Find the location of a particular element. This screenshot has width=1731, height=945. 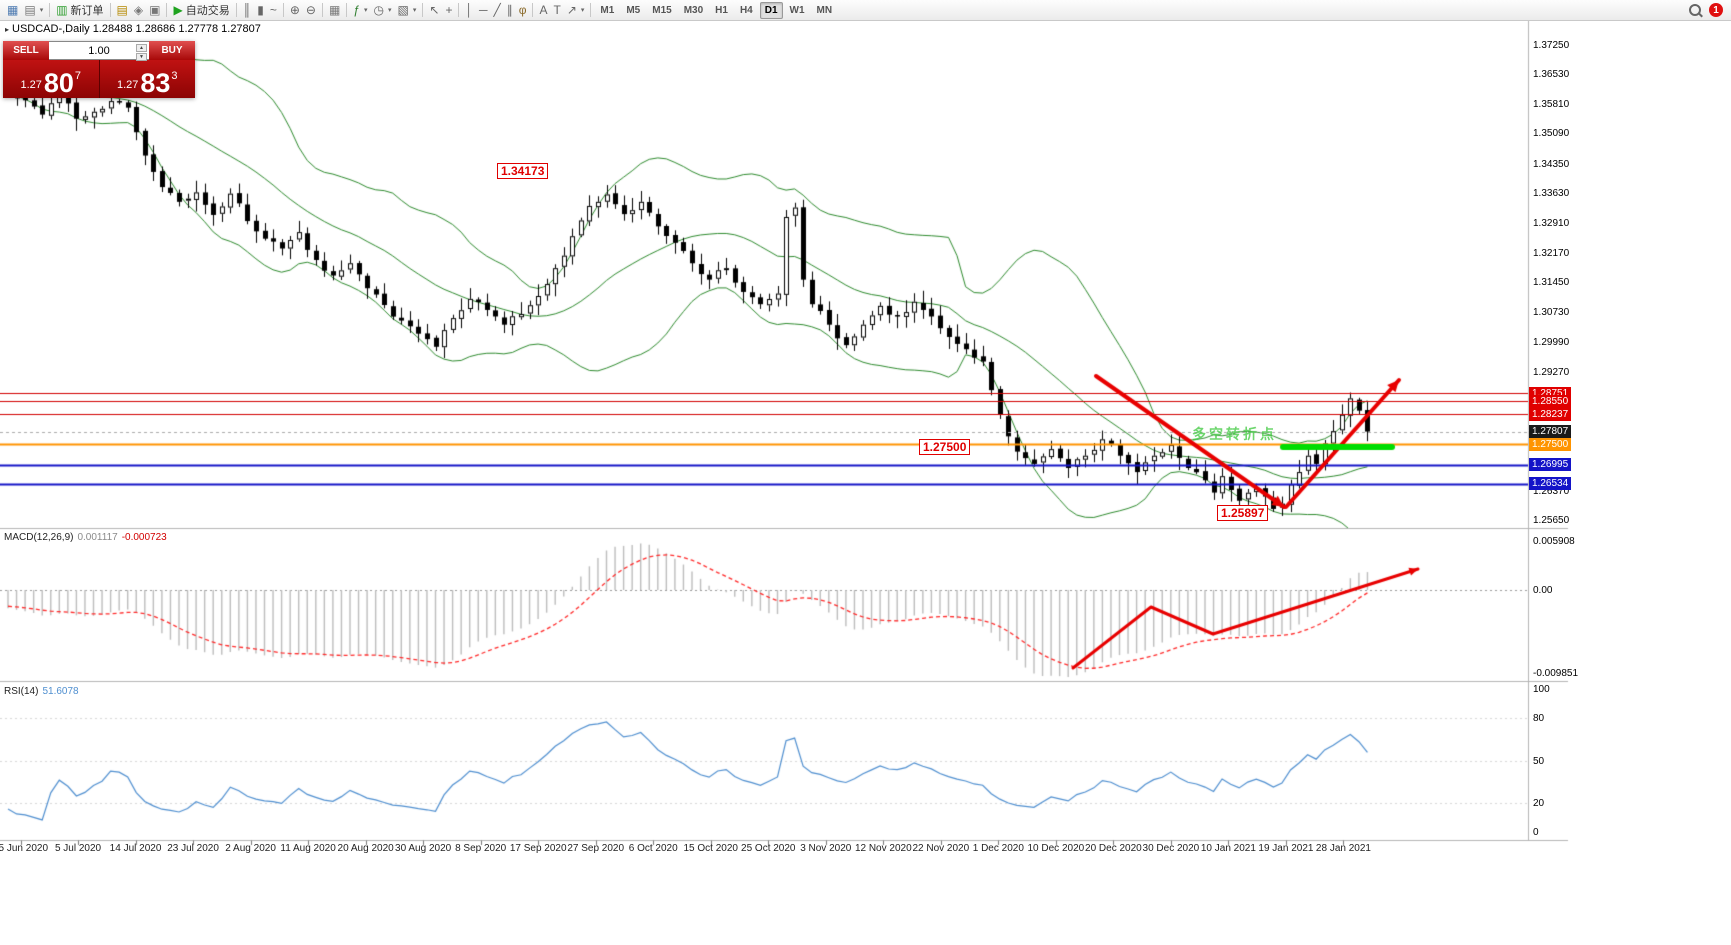

price-tag: 1.26995 is located at coordinates (1550, 465).